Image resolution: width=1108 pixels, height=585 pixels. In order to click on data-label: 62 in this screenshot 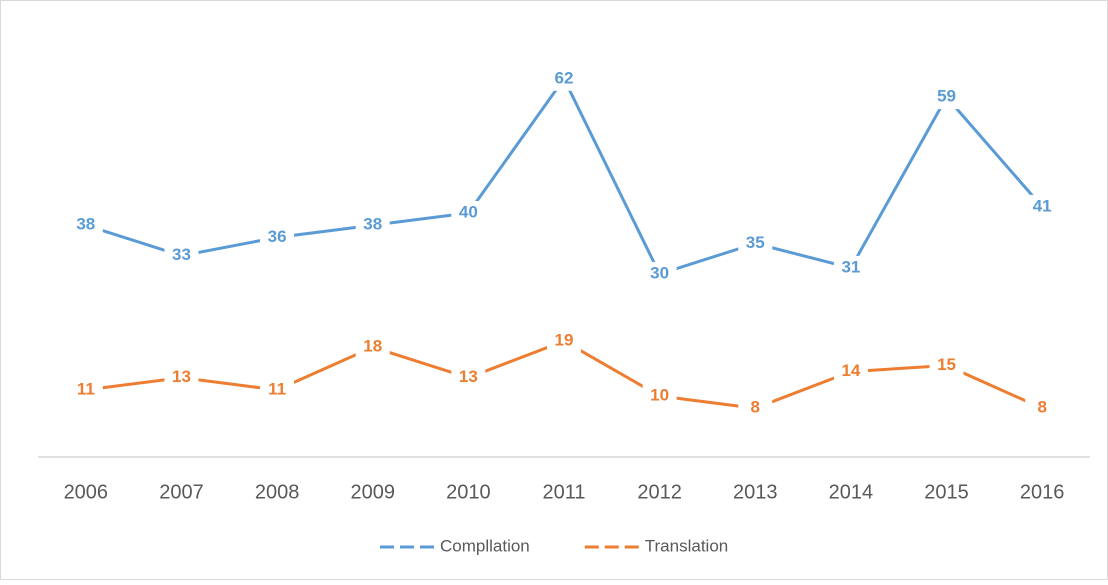, I will do `click(564, 77)`.